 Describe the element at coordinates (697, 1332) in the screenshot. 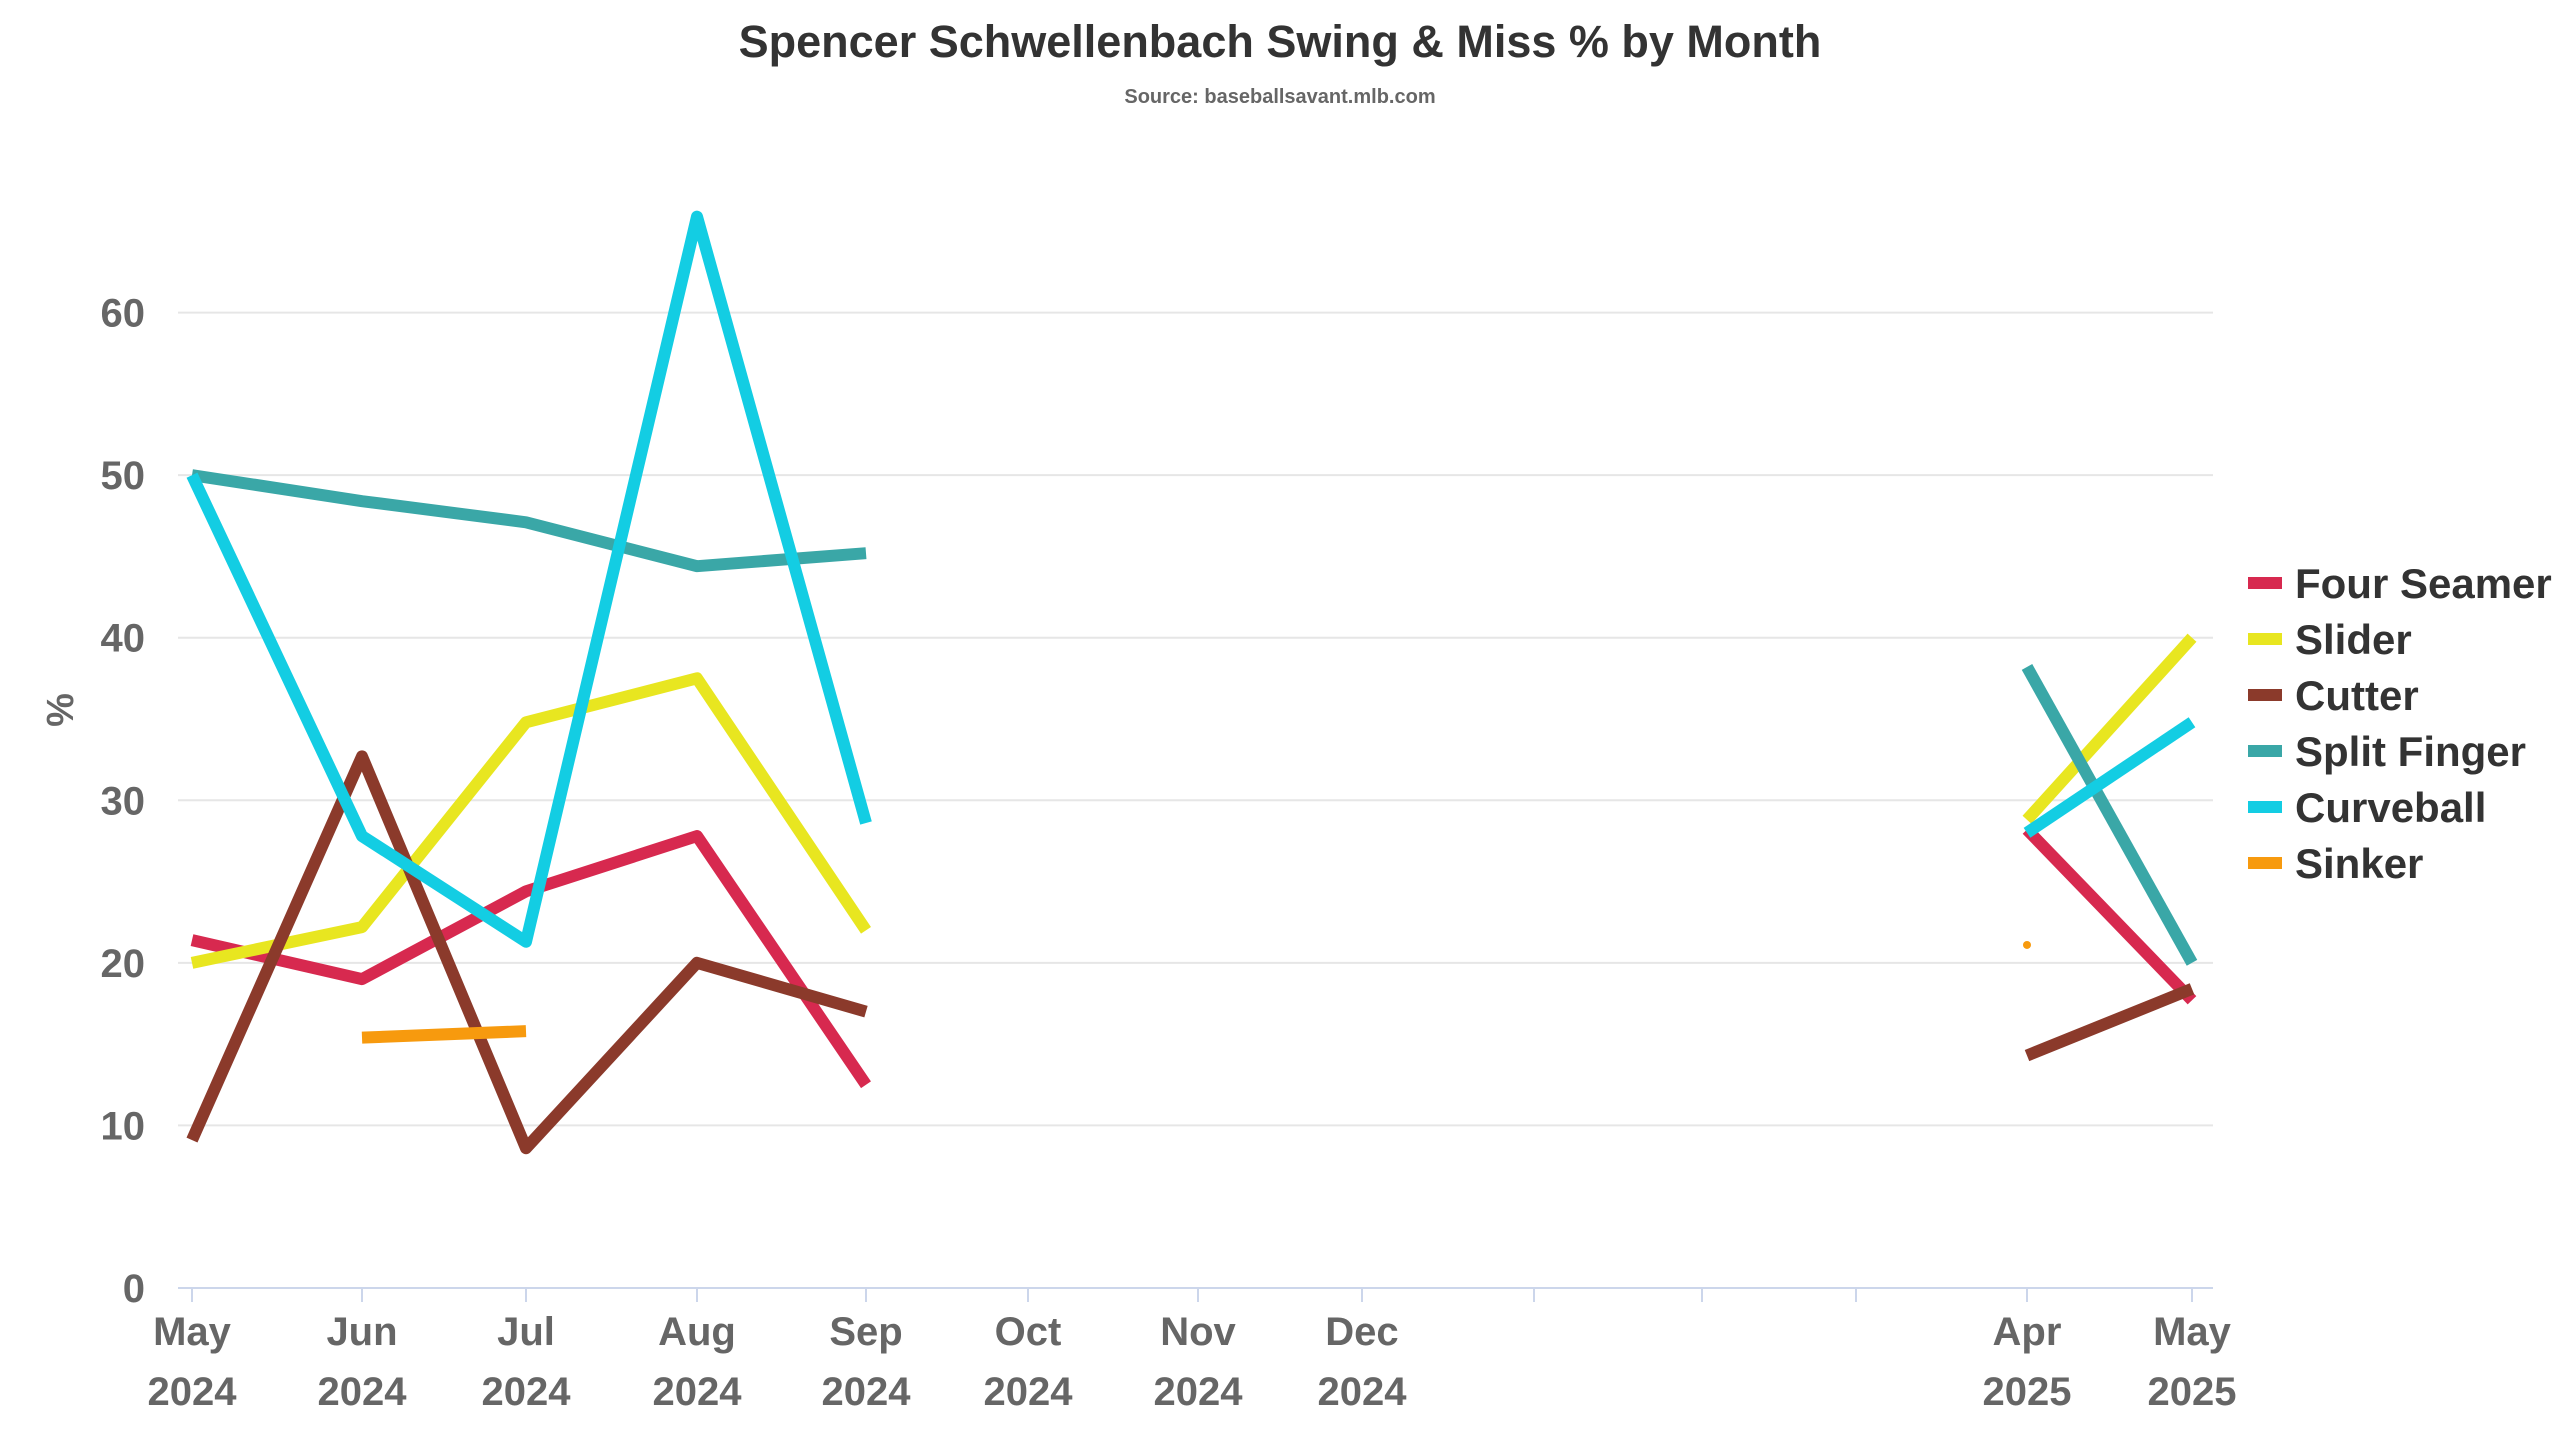

I see `x-tick-label-month: Aug` at that location.